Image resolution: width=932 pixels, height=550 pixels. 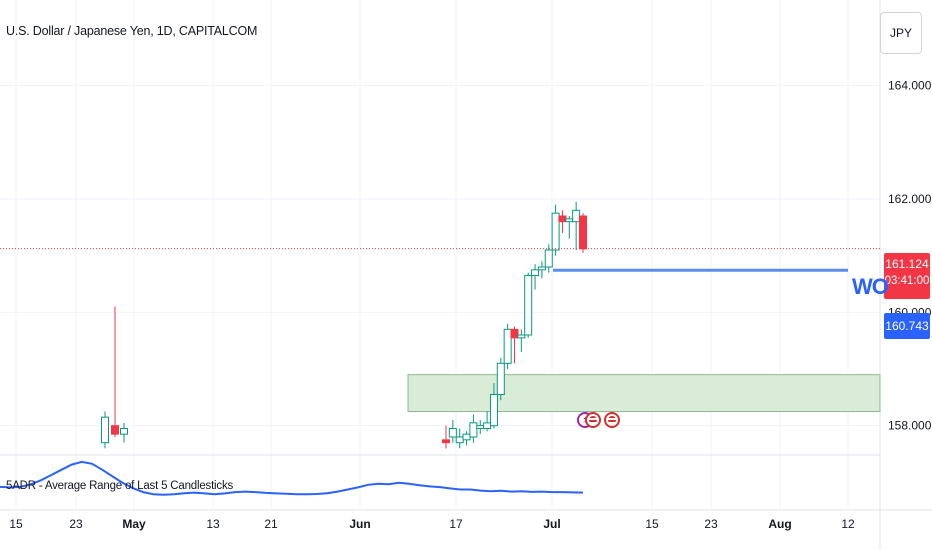 I want to click on time-tick-label: 17, so click(x=456, y=524).